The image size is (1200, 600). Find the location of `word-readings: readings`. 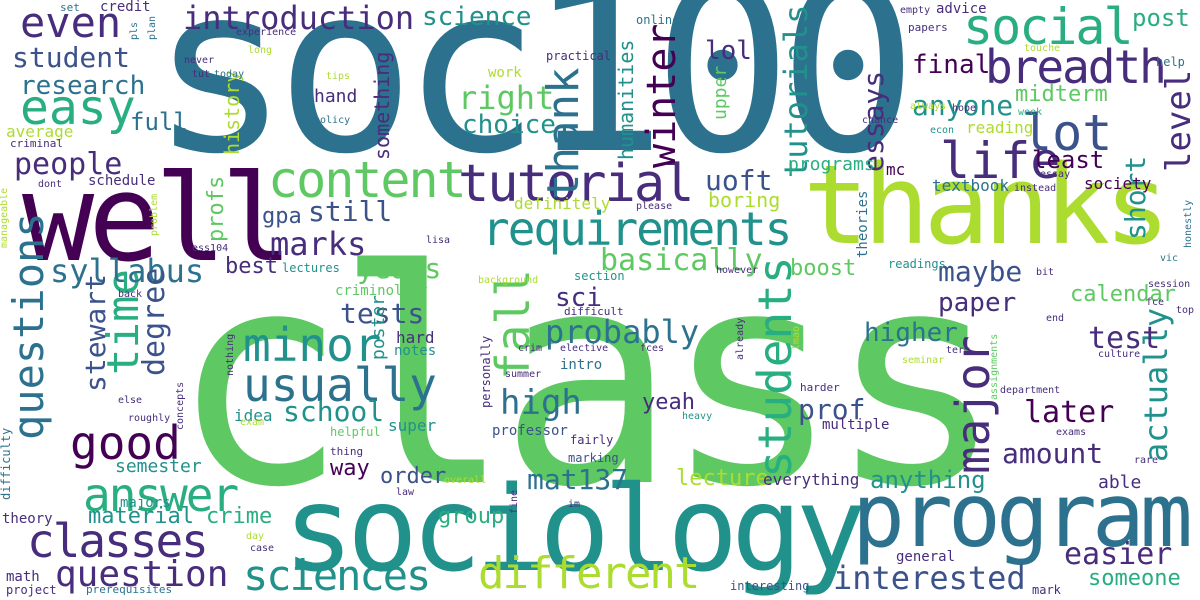

word-readings: readings is located at coordinates (917, 264).